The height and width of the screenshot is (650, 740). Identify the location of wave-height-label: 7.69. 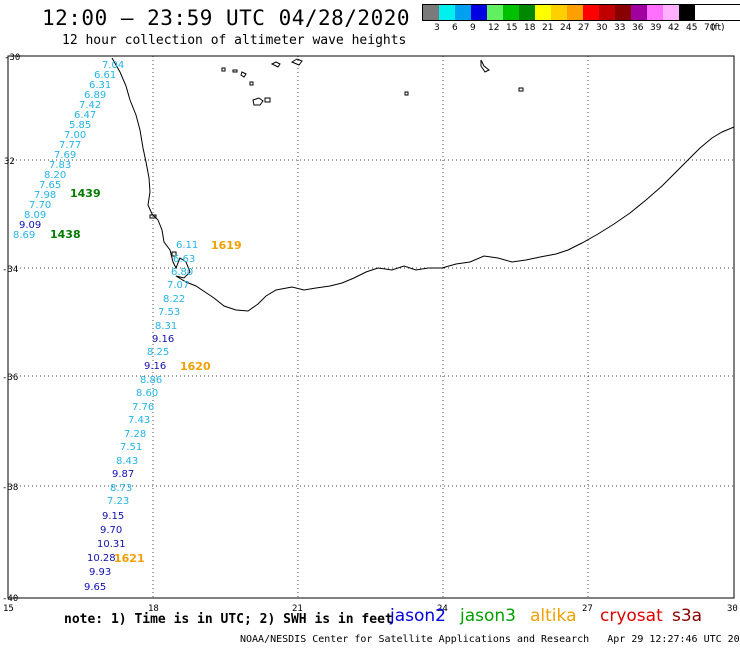
(65, 155).